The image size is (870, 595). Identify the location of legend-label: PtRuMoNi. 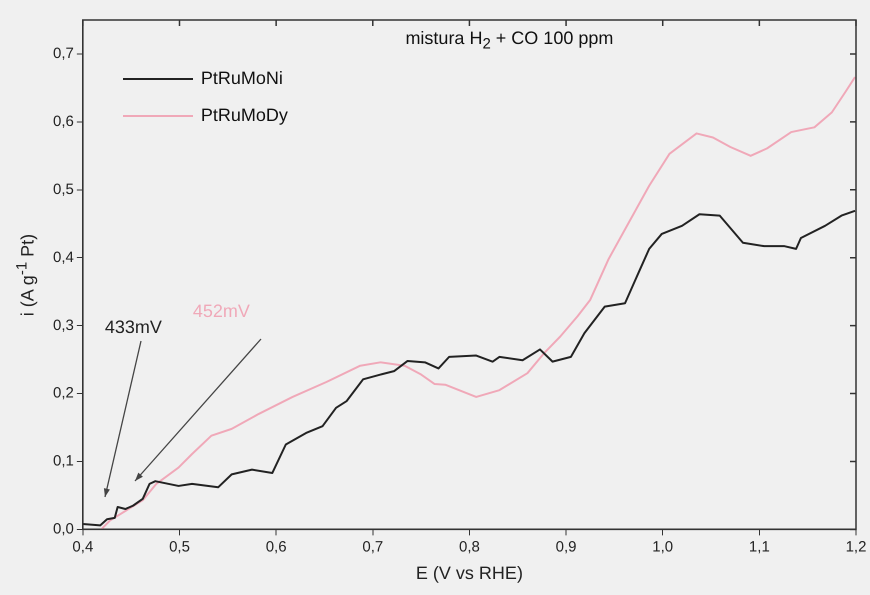
(241, 78).